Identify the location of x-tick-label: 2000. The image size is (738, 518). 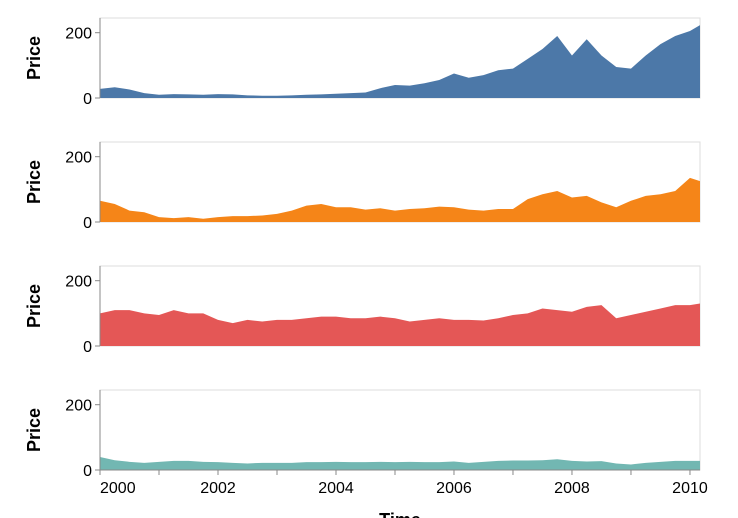
(118, 488).